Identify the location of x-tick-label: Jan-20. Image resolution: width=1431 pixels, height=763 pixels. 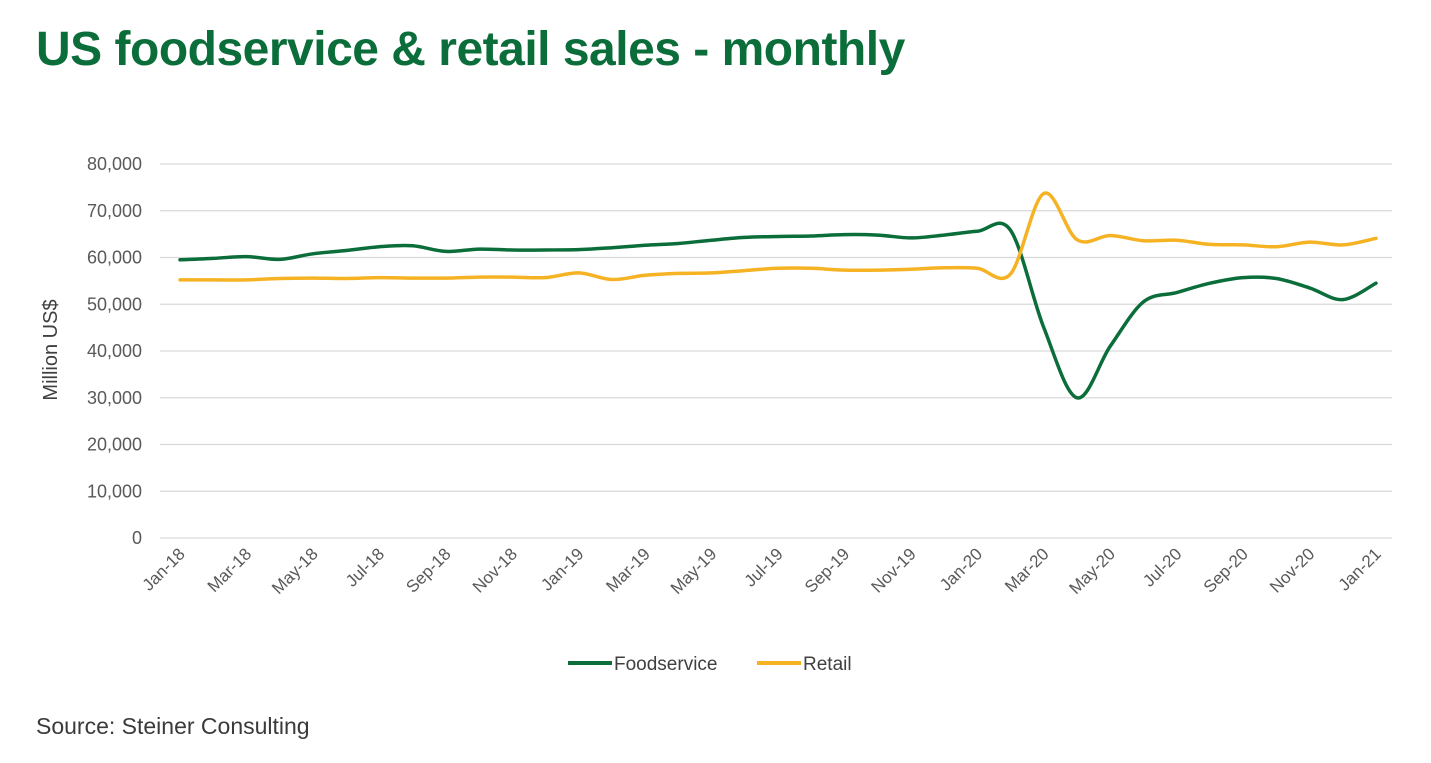
(961, 569).